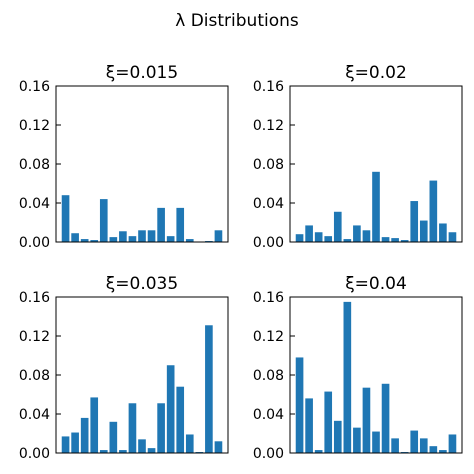  What do you see at coordinates (142, 284) in the screenshot?
I see `subplot-title: ξ=0.035` at bounding box center [142, 284].